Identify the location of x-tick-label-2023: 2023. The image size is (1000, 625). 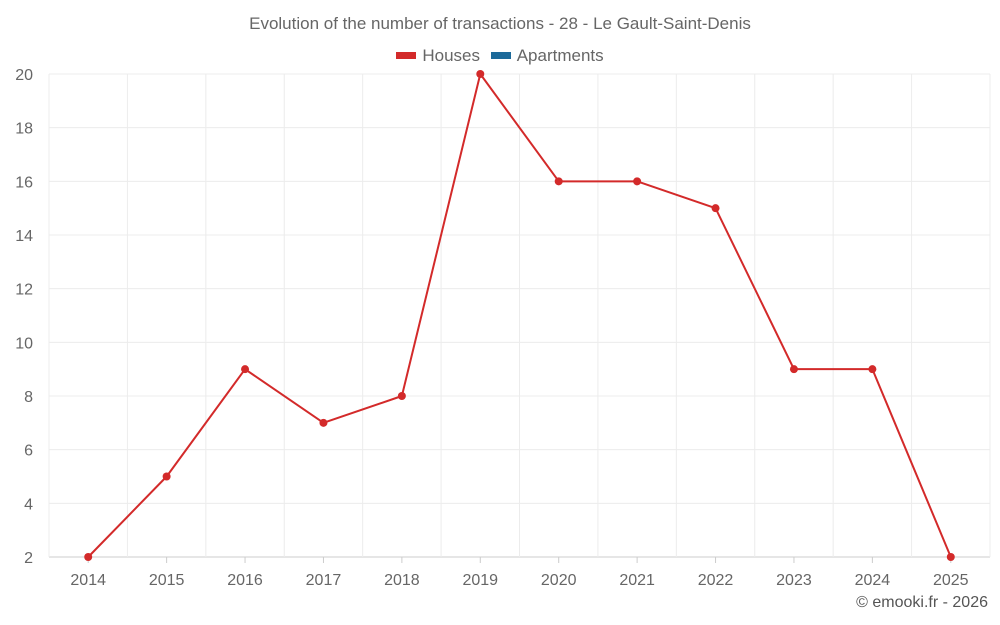
(794, 580).